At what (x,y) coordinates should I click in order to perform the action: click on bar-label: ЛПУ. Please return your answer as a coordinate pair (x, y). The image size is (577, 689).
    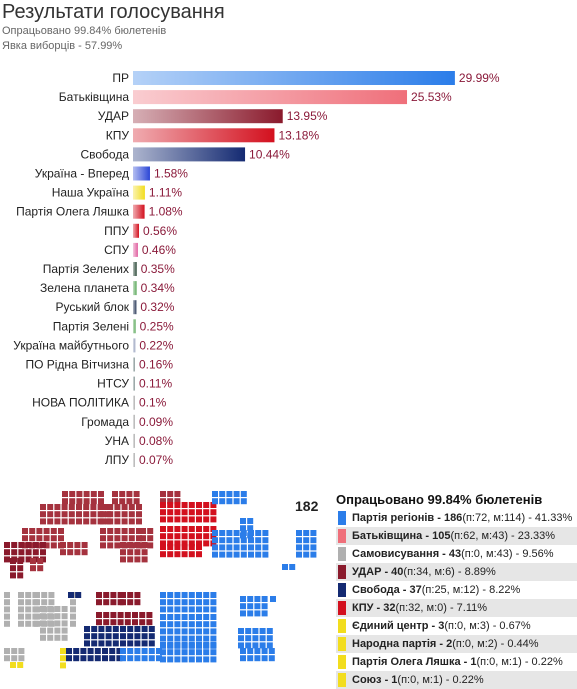
    Looking at the image, I should click on (117, 460).